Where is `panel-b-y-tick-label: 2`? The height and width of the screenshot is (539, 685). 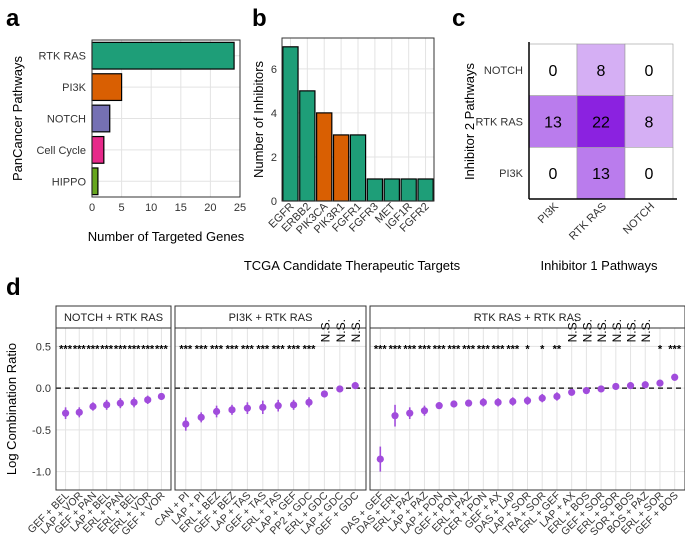
panel-b-y-tick-label: 2 is located at coordinates (274, 158).